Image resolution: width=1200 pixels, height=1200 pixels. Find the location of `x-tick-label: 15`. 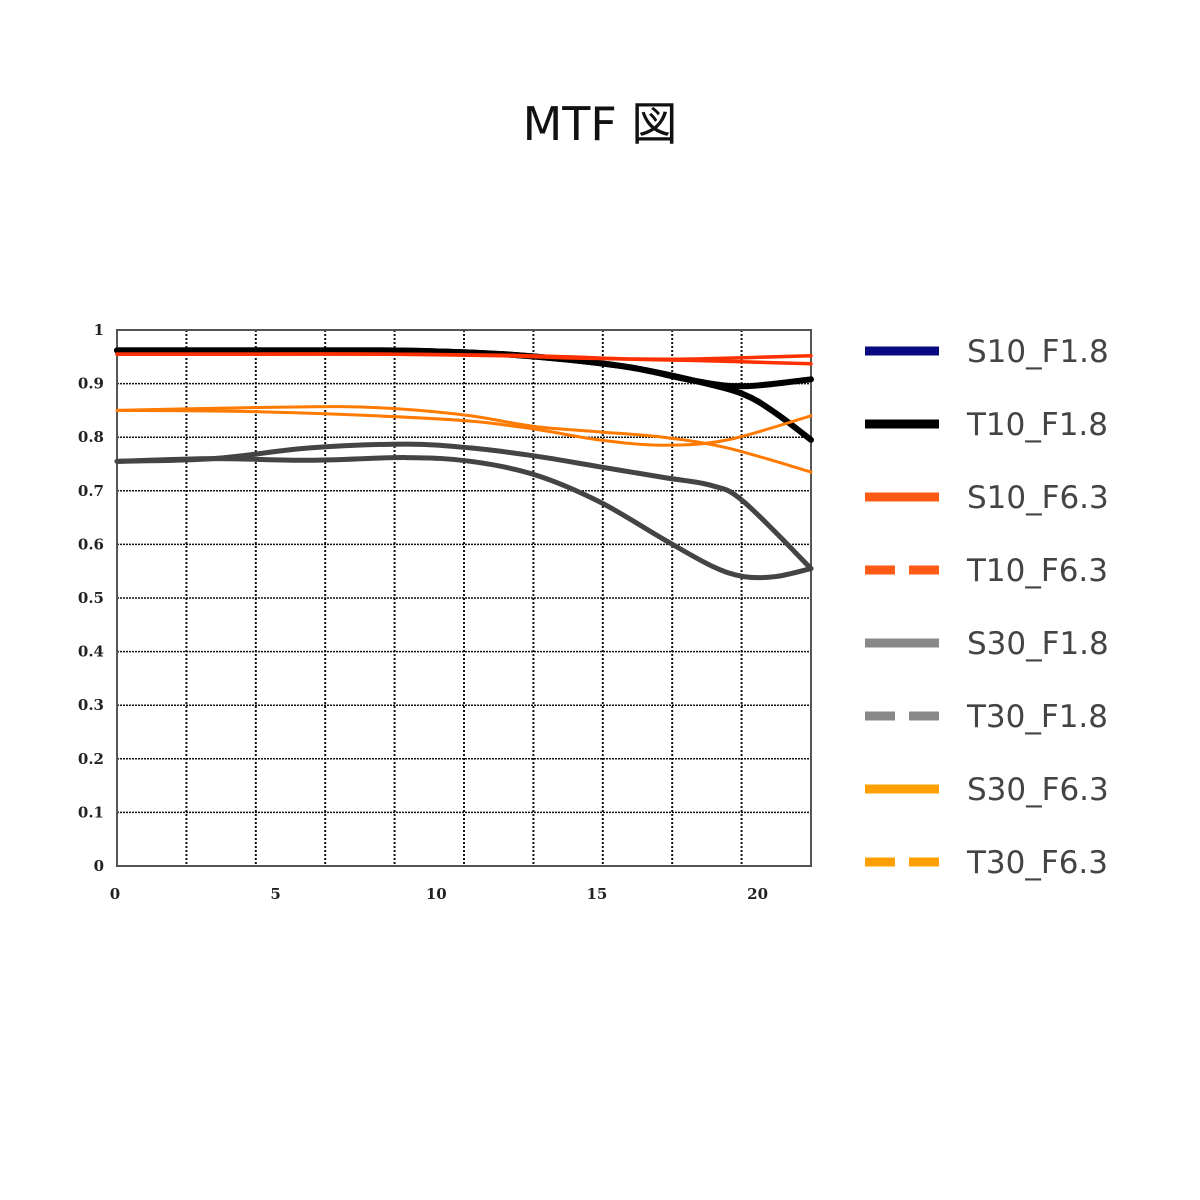

x-tick-label: 15 is located at coordinates (597, 894).